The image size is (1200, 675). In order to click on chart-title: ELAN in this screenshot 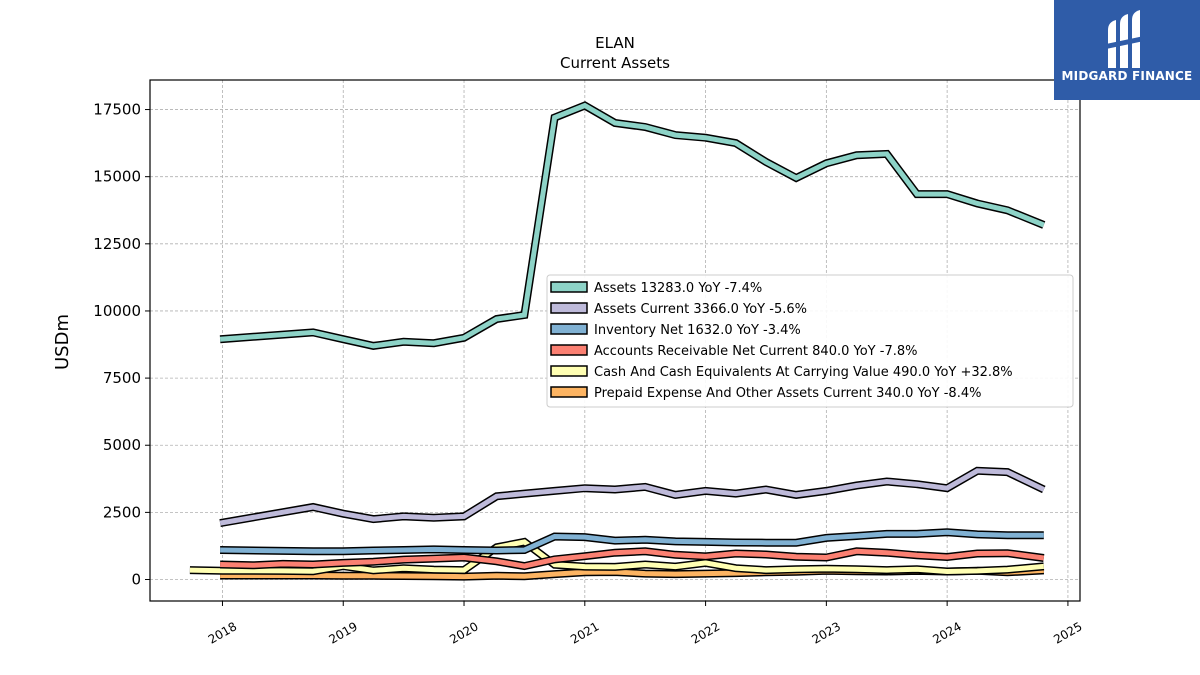, I will do `click(615, 43)`.